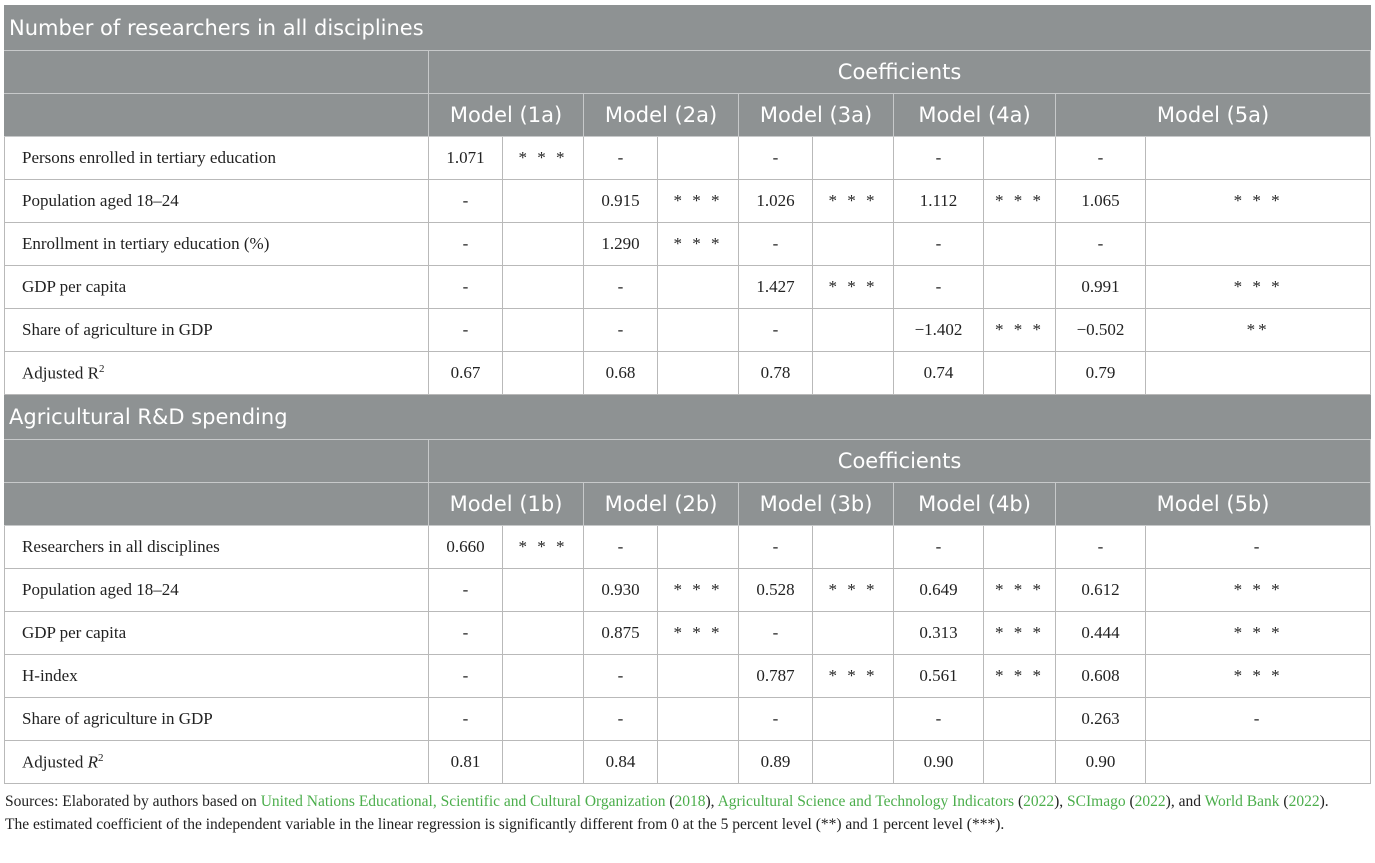 The image size is (1375, 863). Describe the element at coordinates (938, 373) in the screenshot. I see `coefficient-cell: 0.74` at that location.